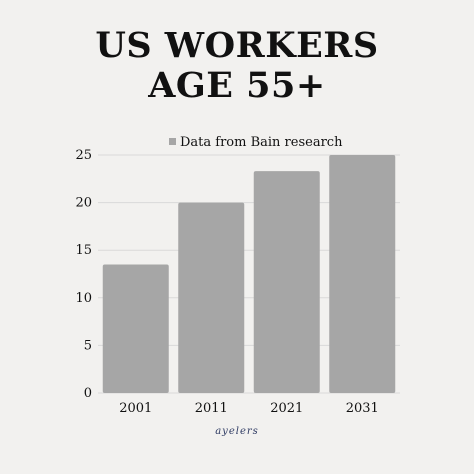 This screenshot has height=474, width=474. I want to click on y-tick-label: 15, so click(83, 250).